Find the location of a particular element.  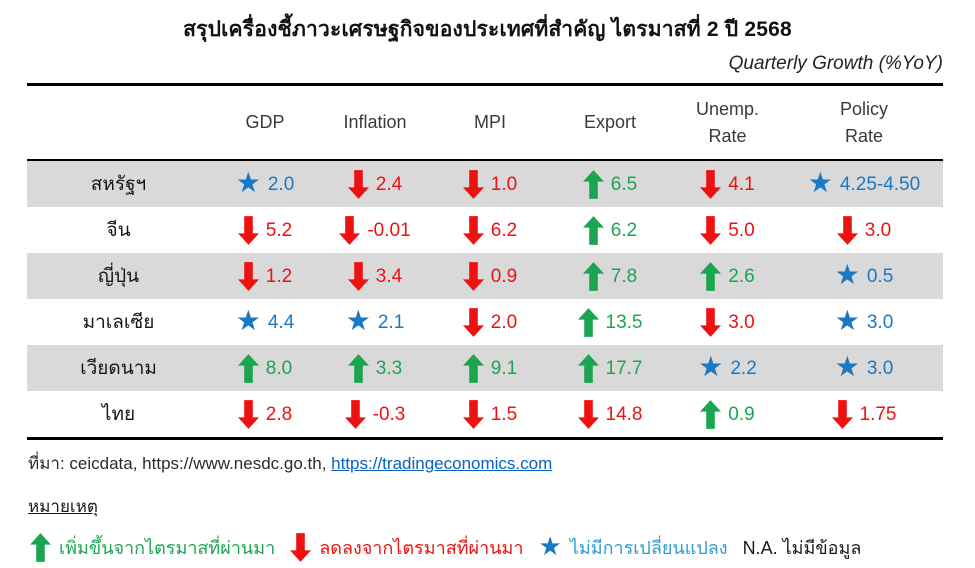

indicator-cell: 3.3 is located at coordinates (375, 368).